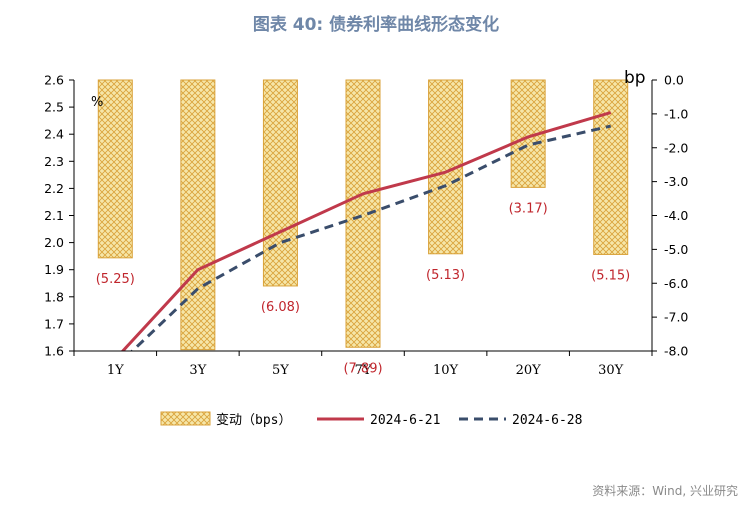 This screenshot has height=513, width=752. What do you see at coordinates (54, 242) in the screenshot?
I see `left-tick-label: 2.0` at bounding box center [54, 242].